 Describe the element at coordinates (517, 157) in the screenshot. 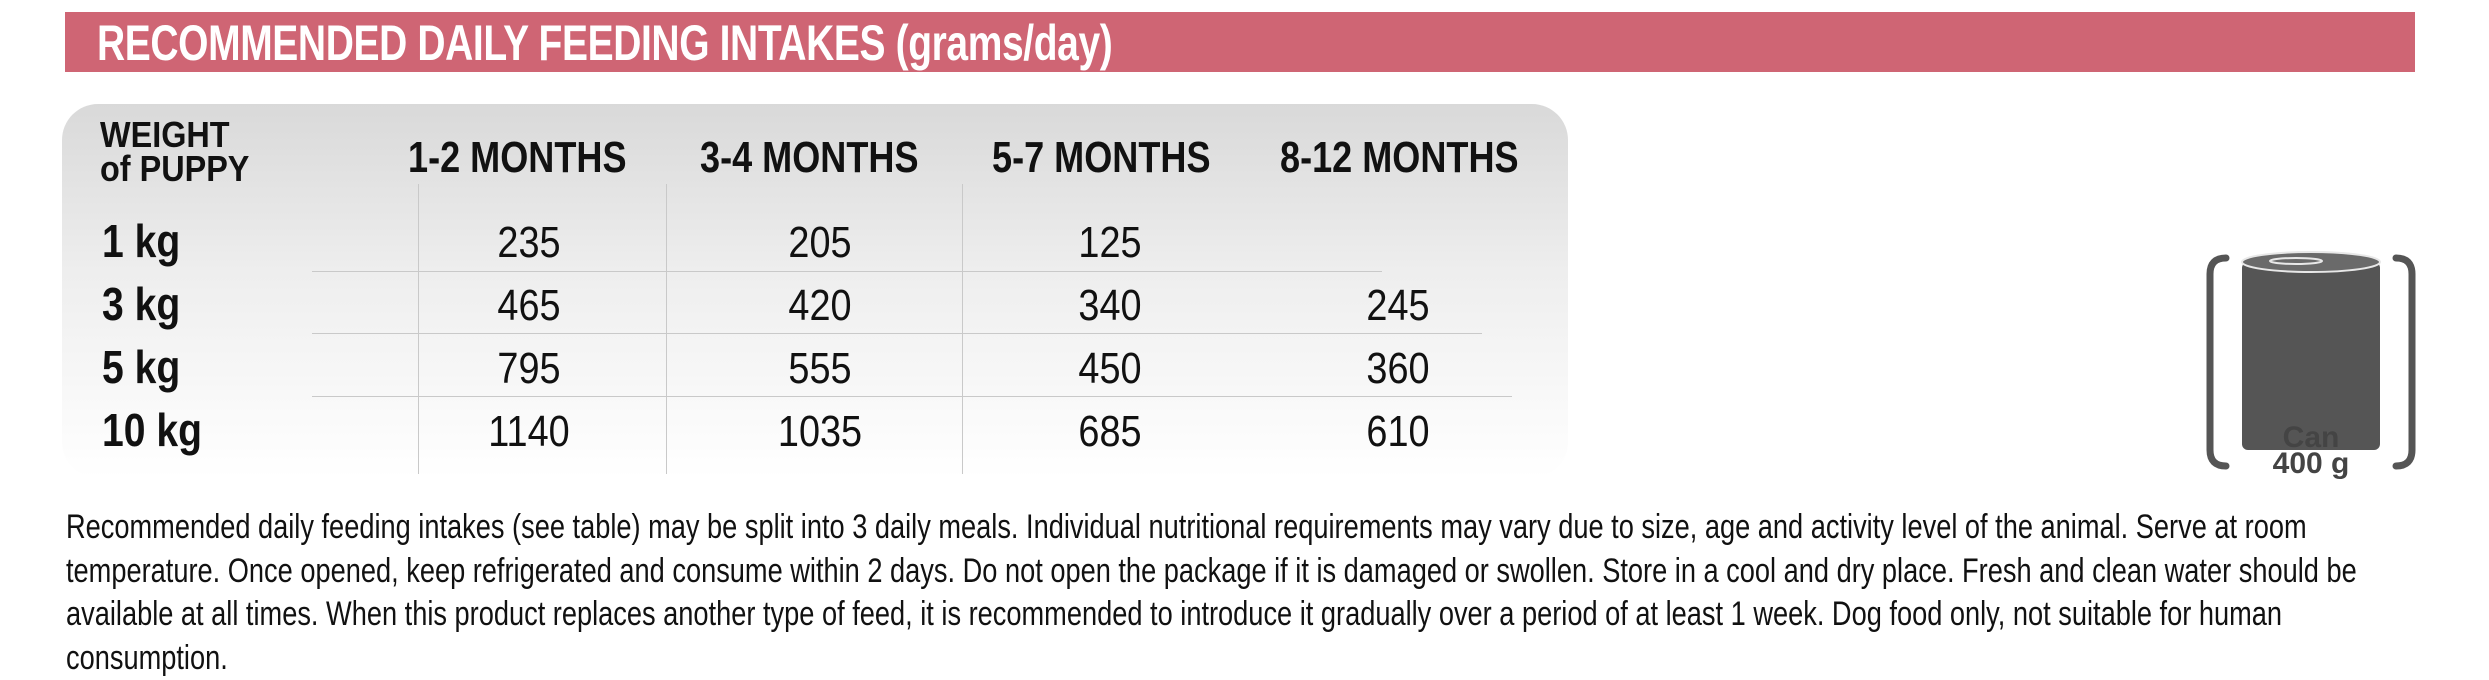

I see `column-header: 1-2 MONTHS` at that location.